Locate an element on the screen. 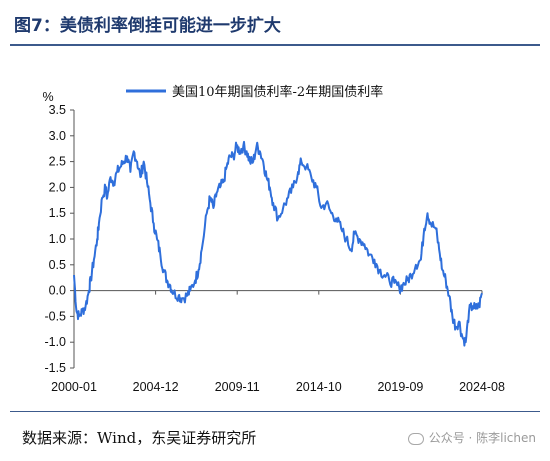 This screenshot has height=461, width=550. legend-label: 美国10年期国债利率-2年期国债利率 is located at coordinates (277, 92).